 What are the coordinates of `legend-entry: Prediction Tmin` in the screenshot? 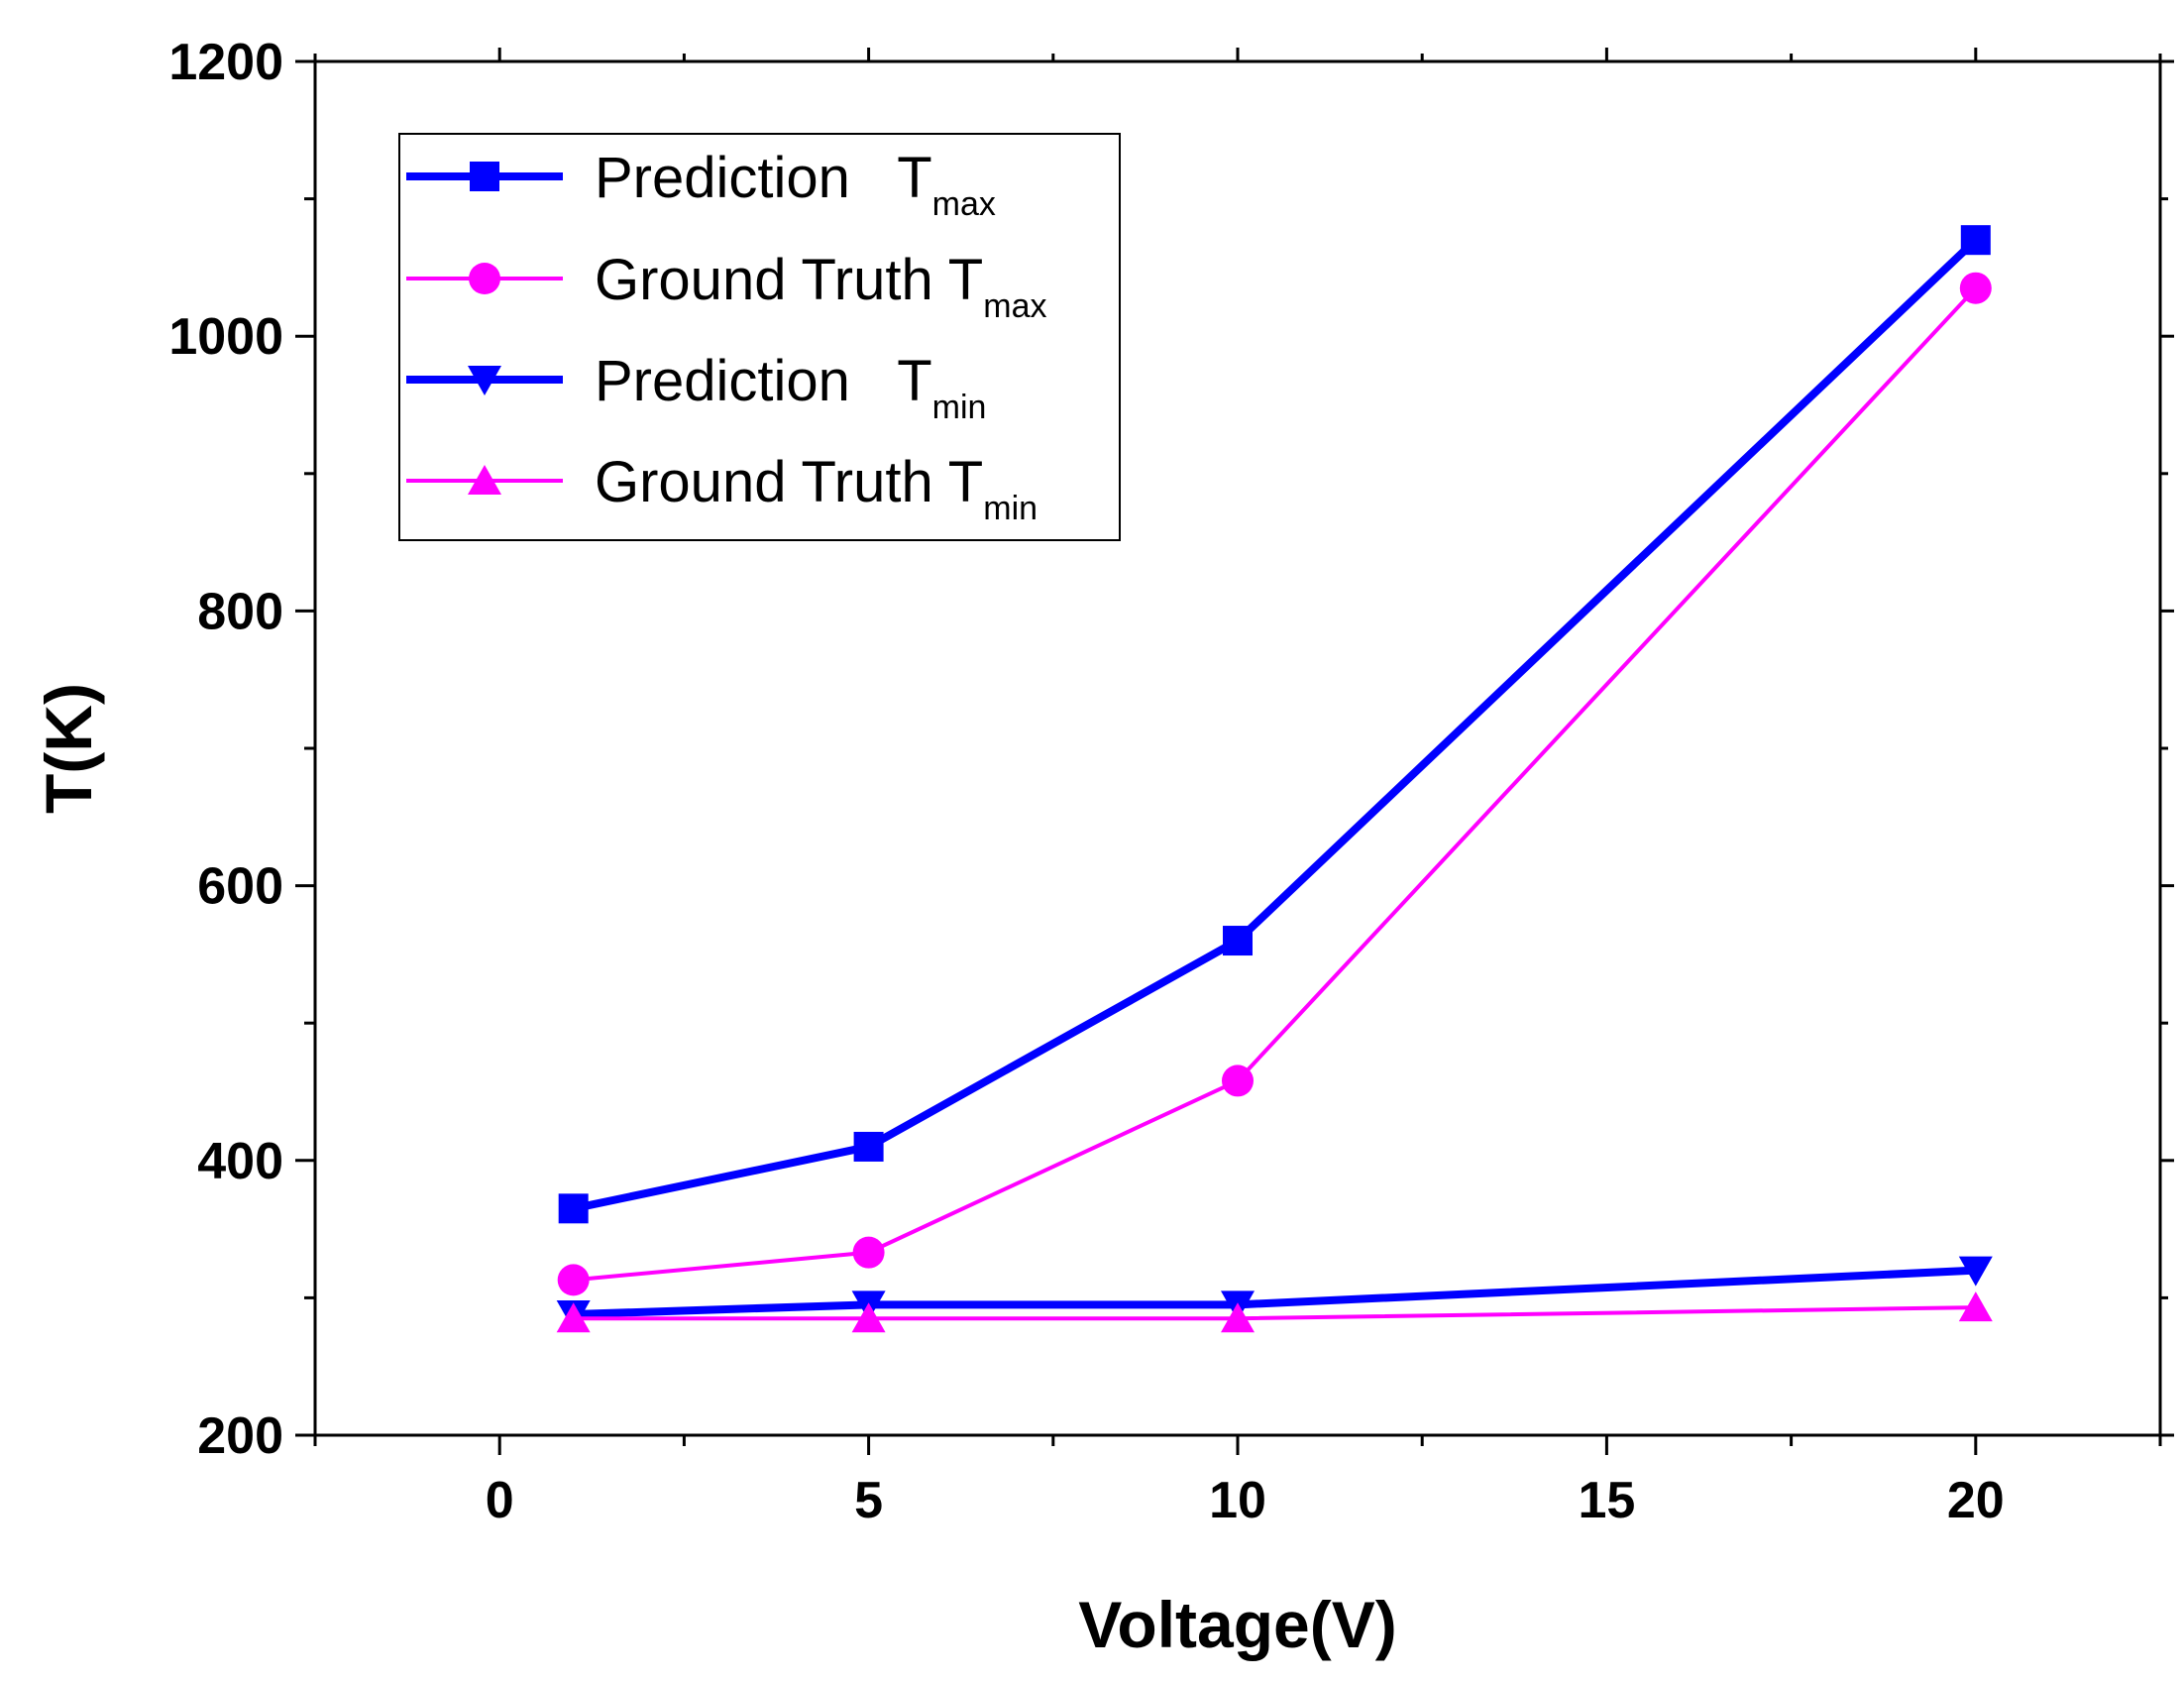 It's located at (696, 388).